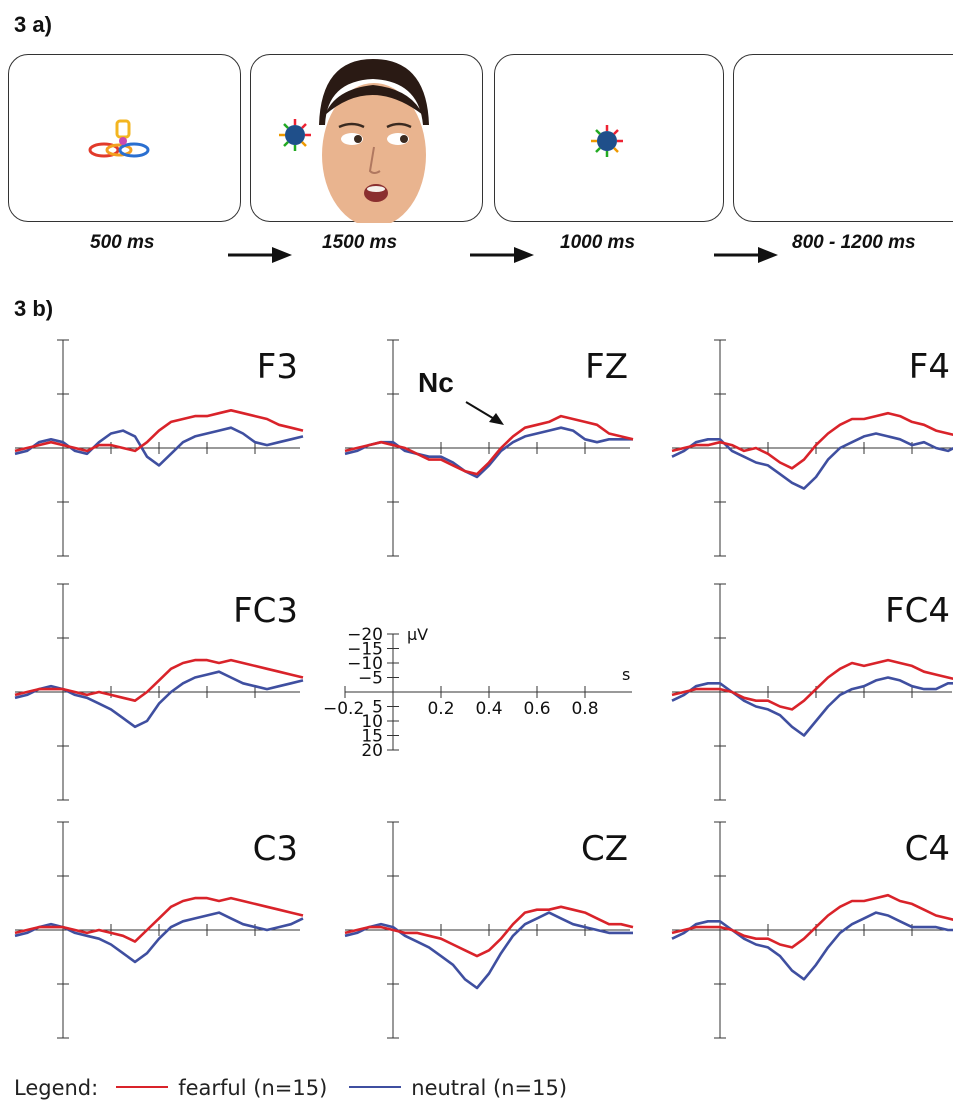 Image resolution: width=953 pixels, height=1112 pixels. I want to click on duration-label-2: 1500 ms, so click(360, 242).